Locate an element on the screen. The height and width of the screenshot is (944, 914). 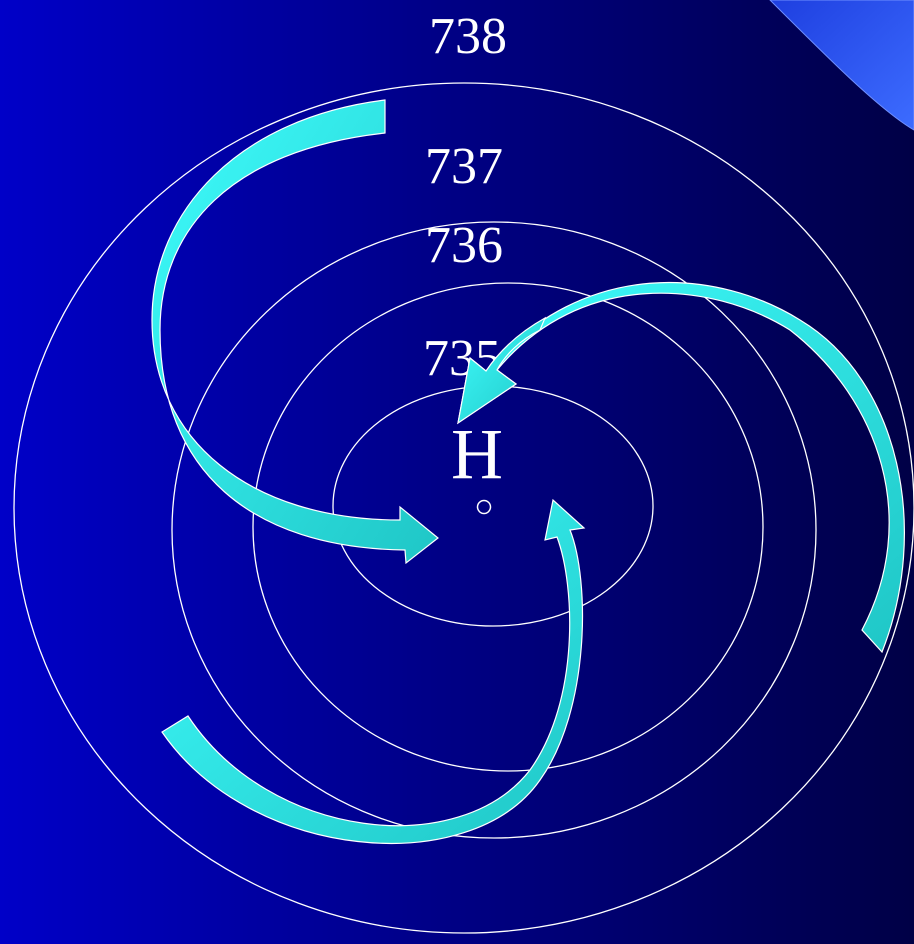
isobar-label-737: 737 is located at coordinates (464, 166).